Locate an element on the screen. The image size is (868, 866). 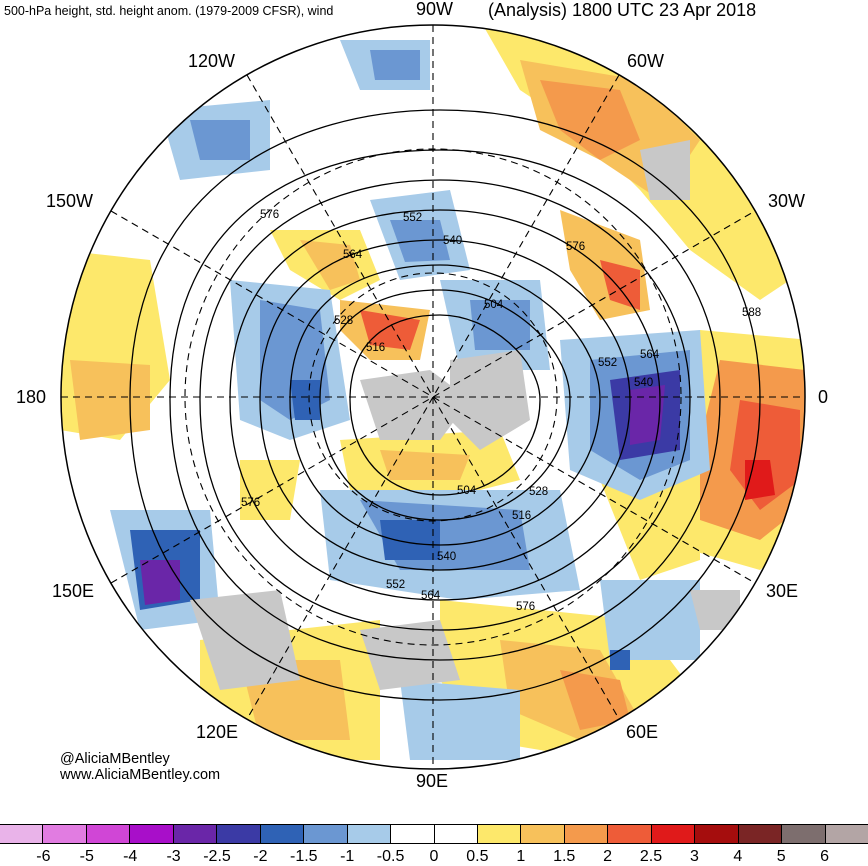
credit-handle: @AliciaMBentley is located at coordinates (115, 759).